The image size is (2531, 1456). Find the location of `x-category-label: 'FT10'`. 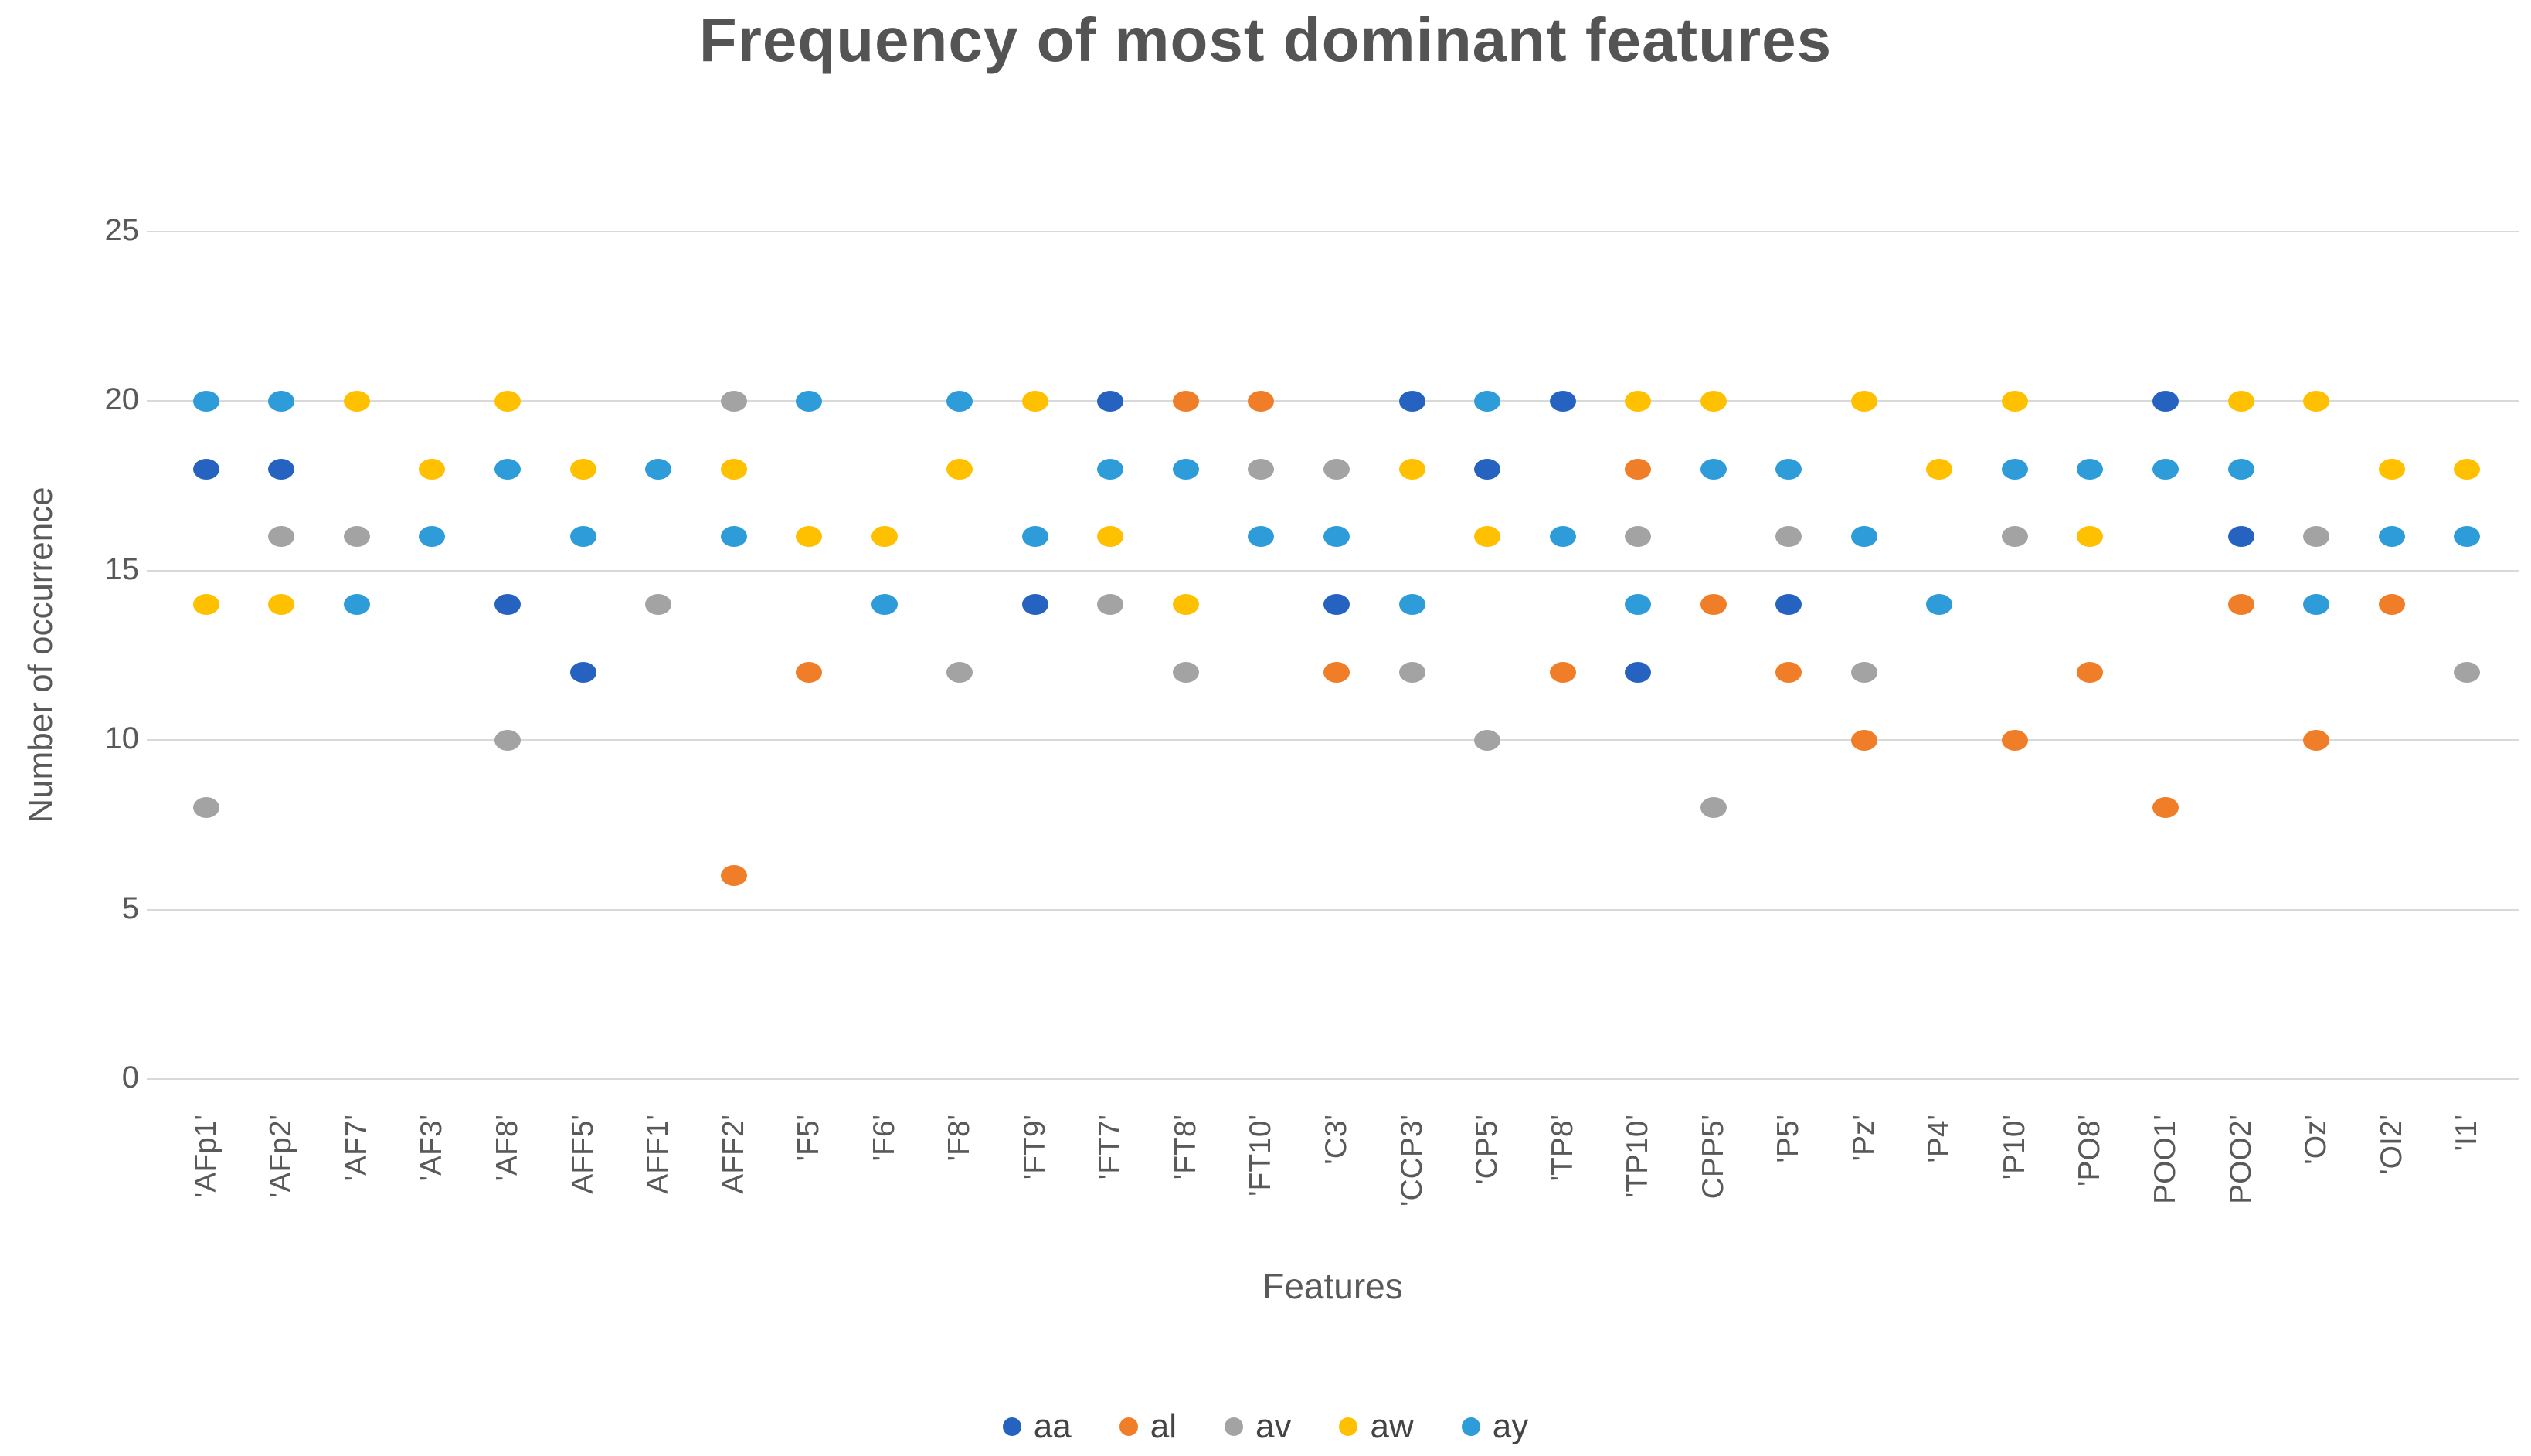

x-category-label: 'FT10' is located at coordinates (1261, 1155).